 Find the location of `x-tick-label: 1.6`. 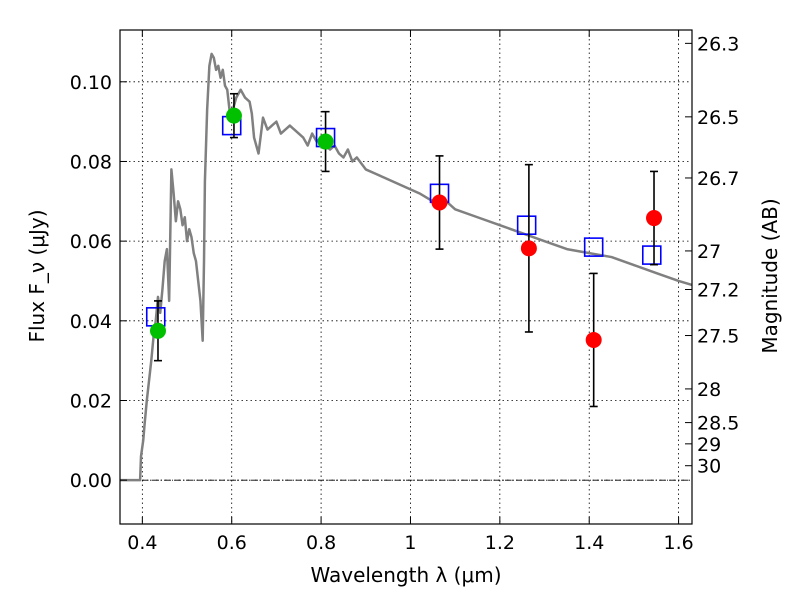

x-tick-label: 1.6 is located at coordinates (678, 543).